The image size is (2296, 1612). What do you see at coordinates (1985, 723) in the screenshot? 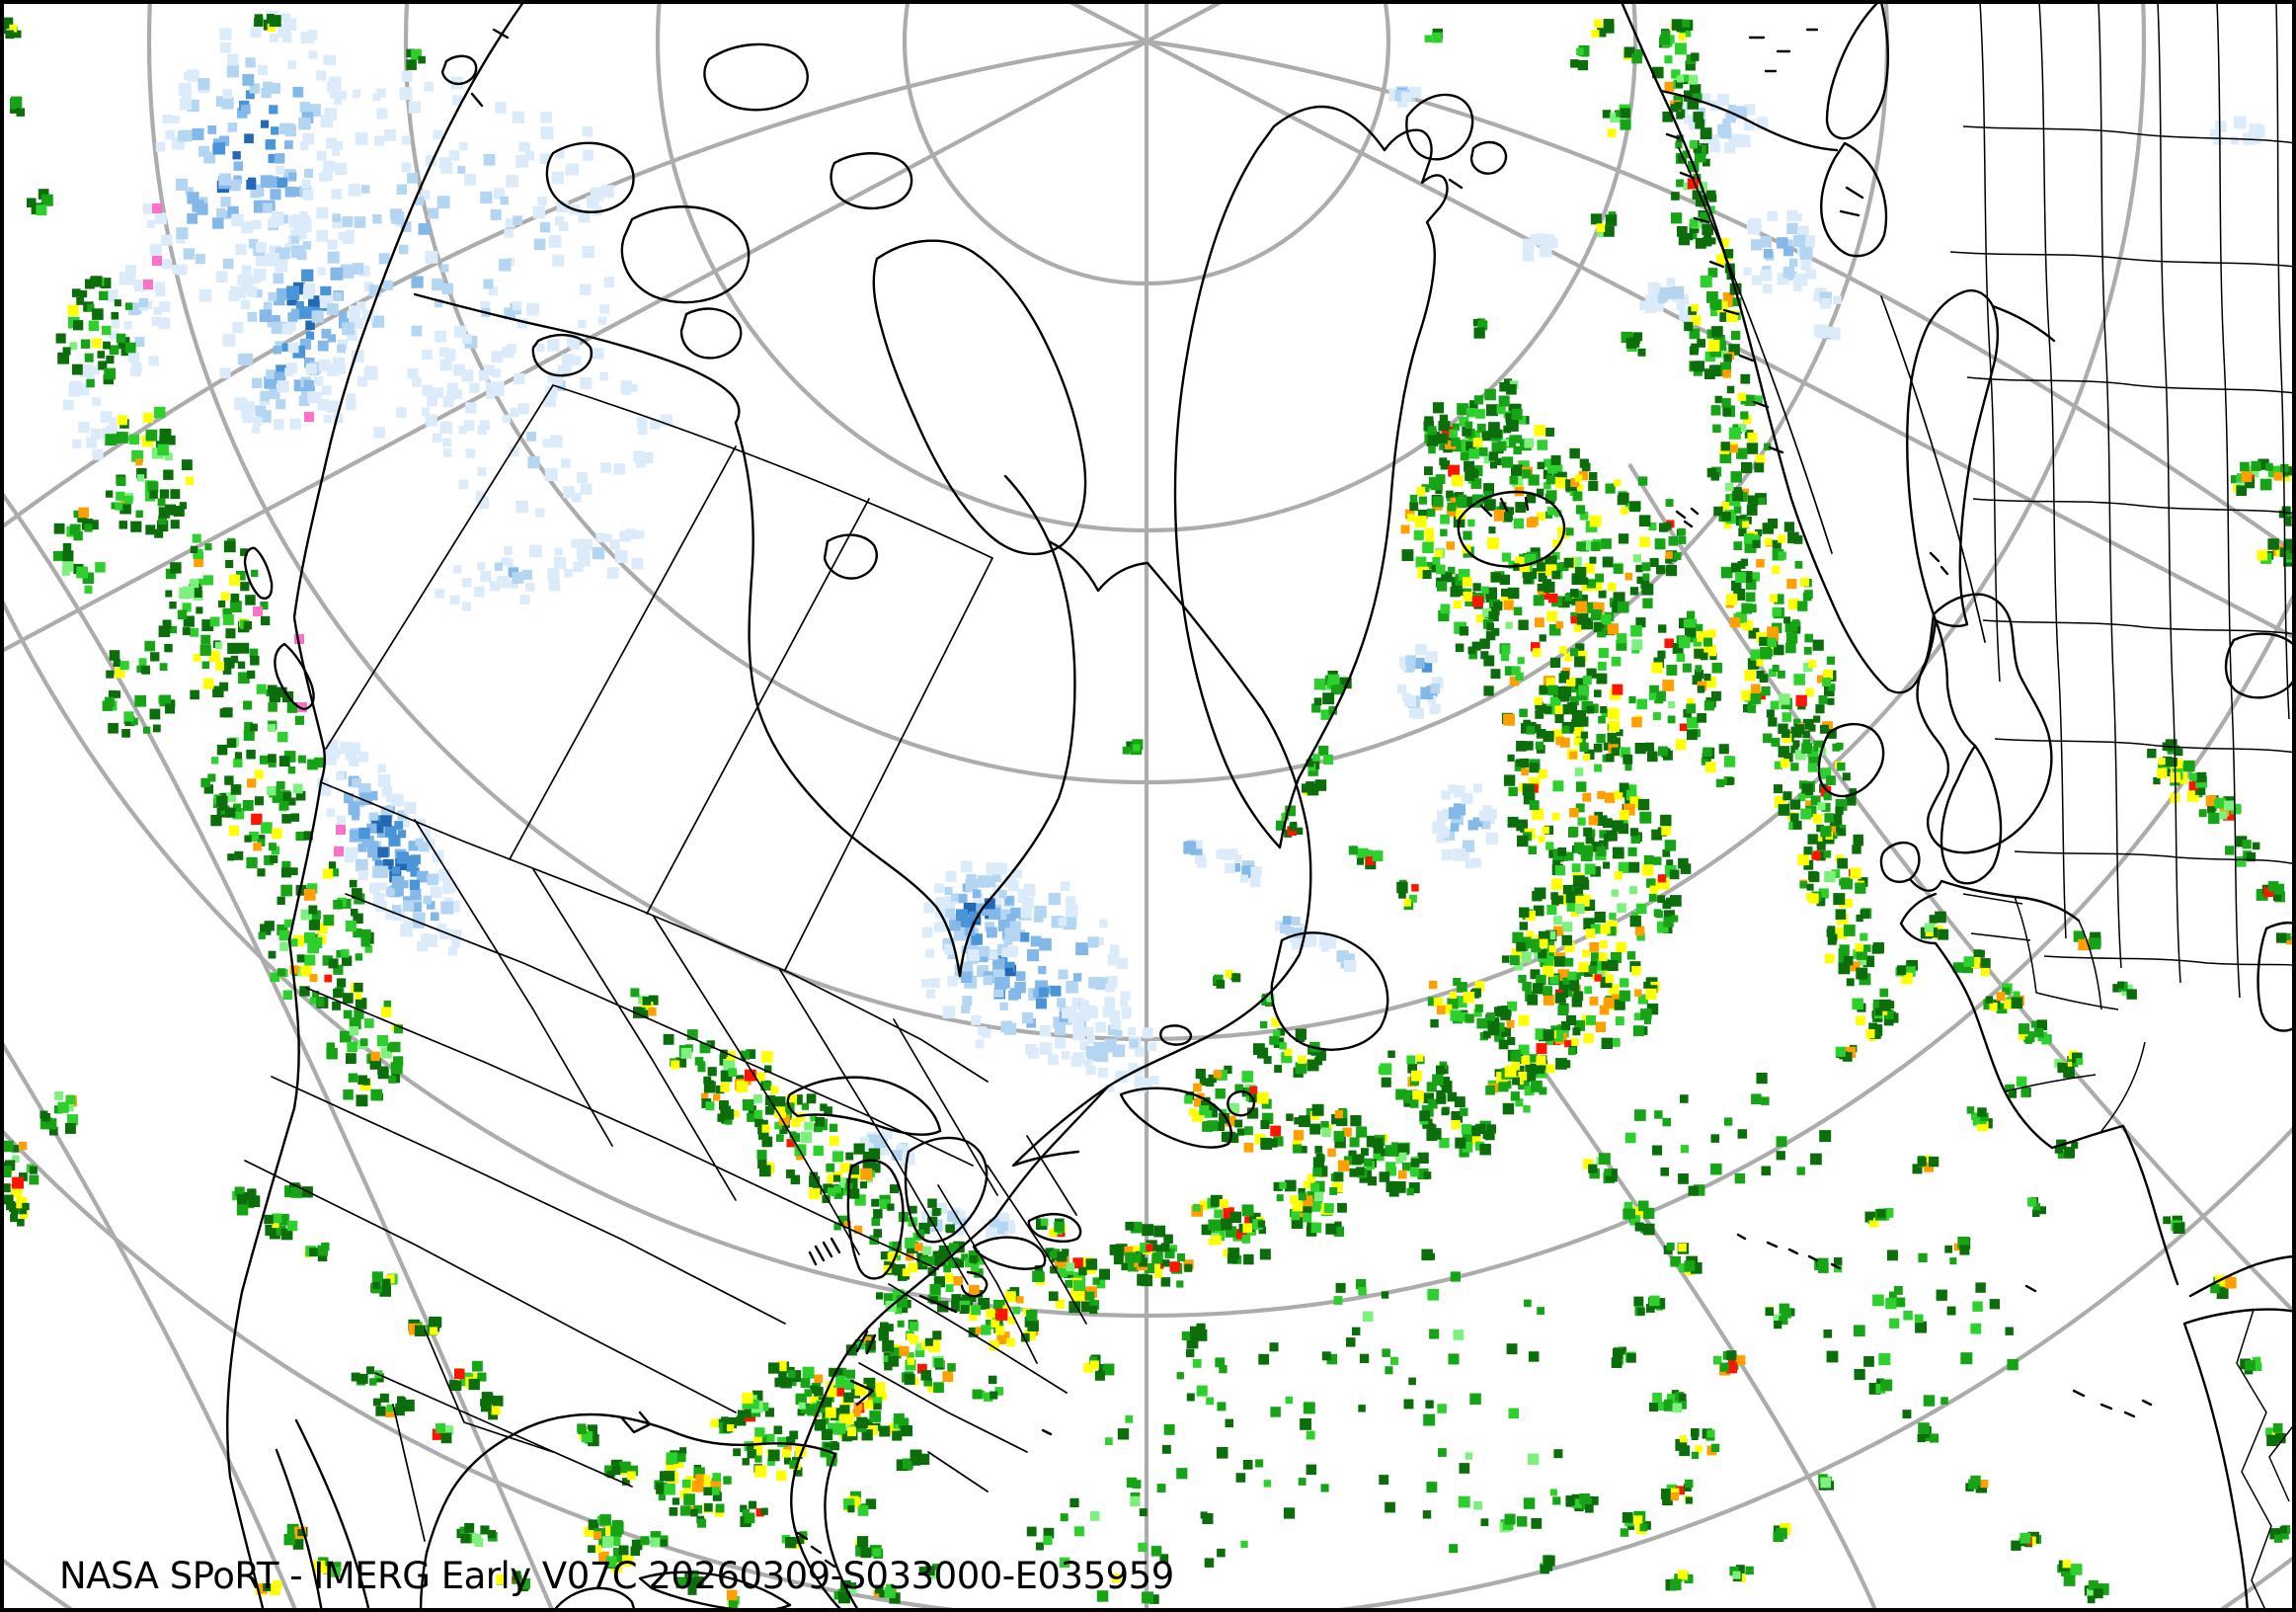
I see `coastline-great-britain` at bounding box center [1985, 723].